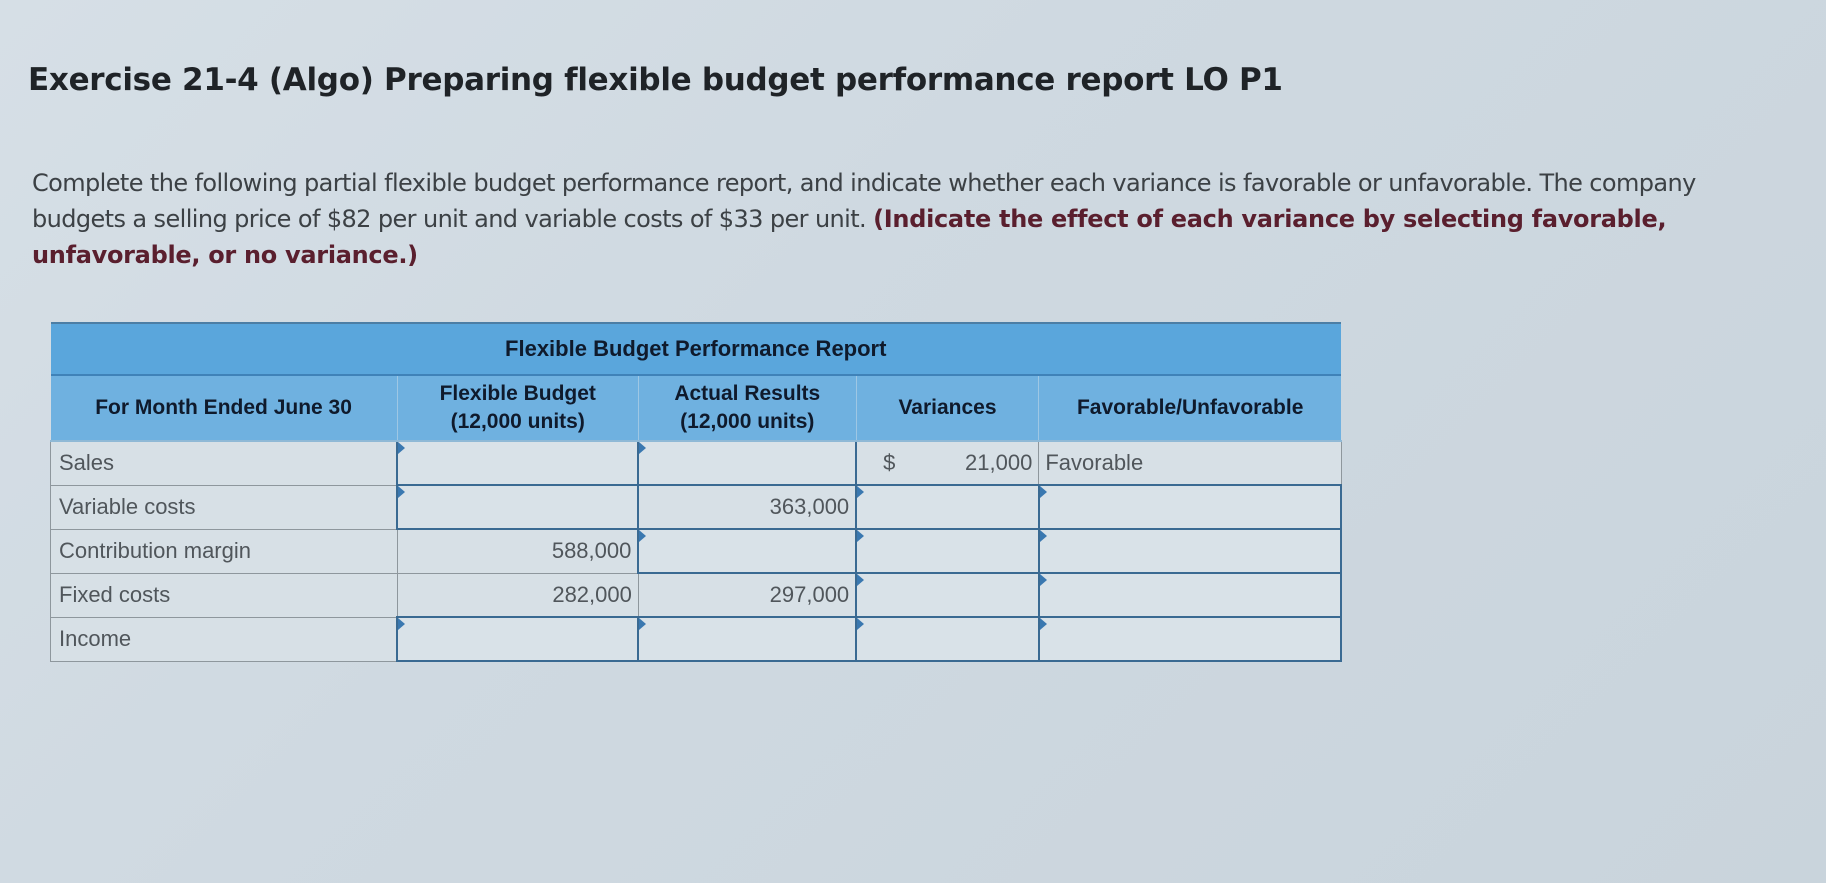 The height and width of the screenshot is (883, 1826). I want to click on table-row-fixed-costs: Fixed costs 282,000 297,000, so click(696, 595).